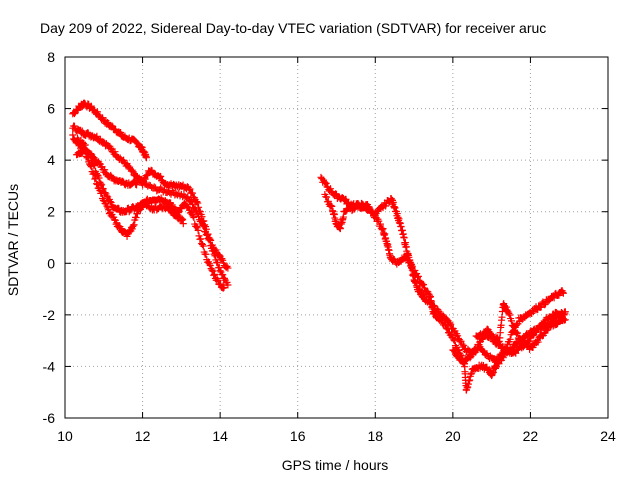 Image resolution: width=640 pixels, height=480 pixels. I want to click on y-tick-label: 0, so click(51, 263).